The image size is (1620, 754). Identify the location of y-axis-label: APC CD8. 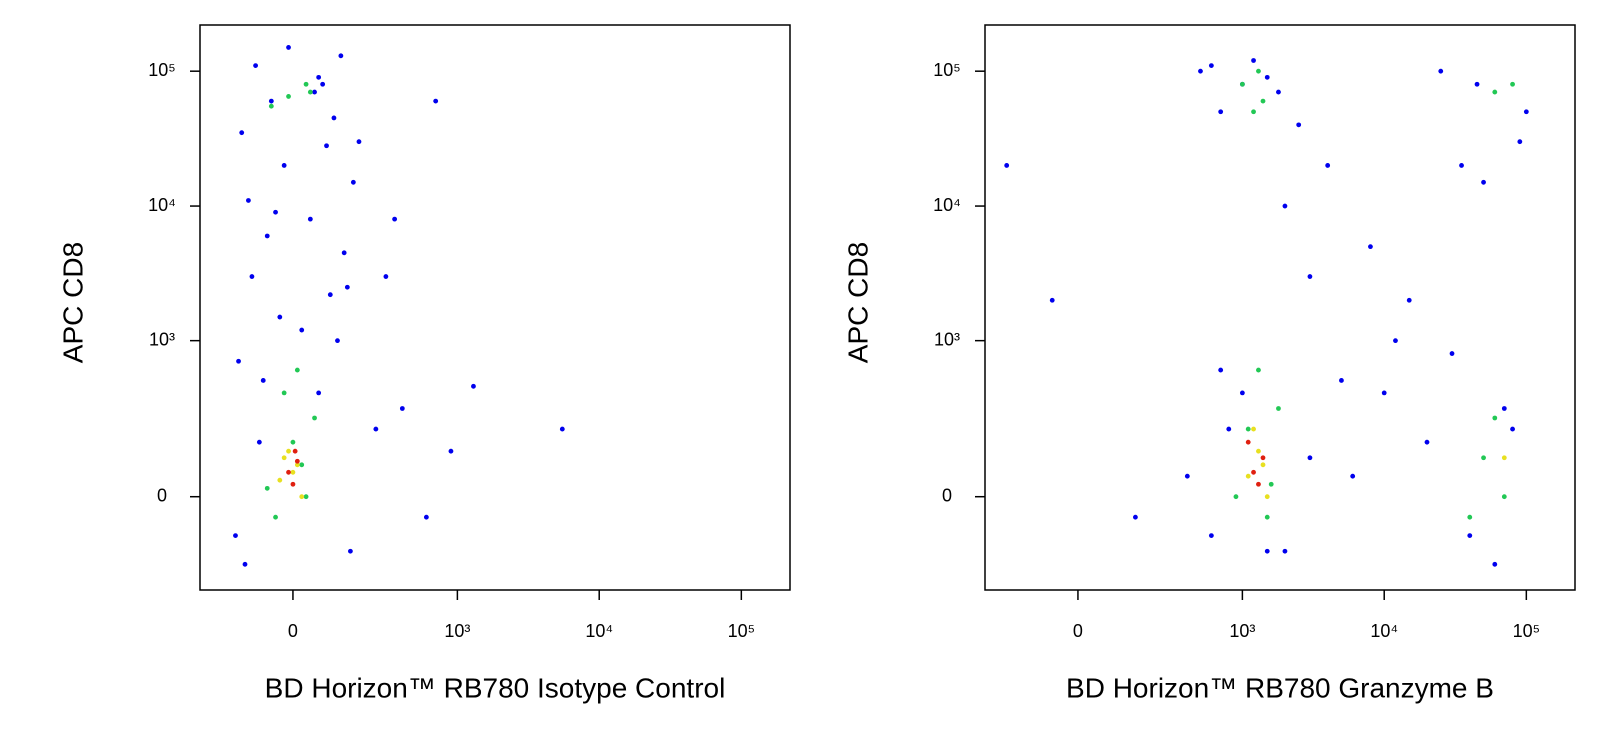
(857, 302).